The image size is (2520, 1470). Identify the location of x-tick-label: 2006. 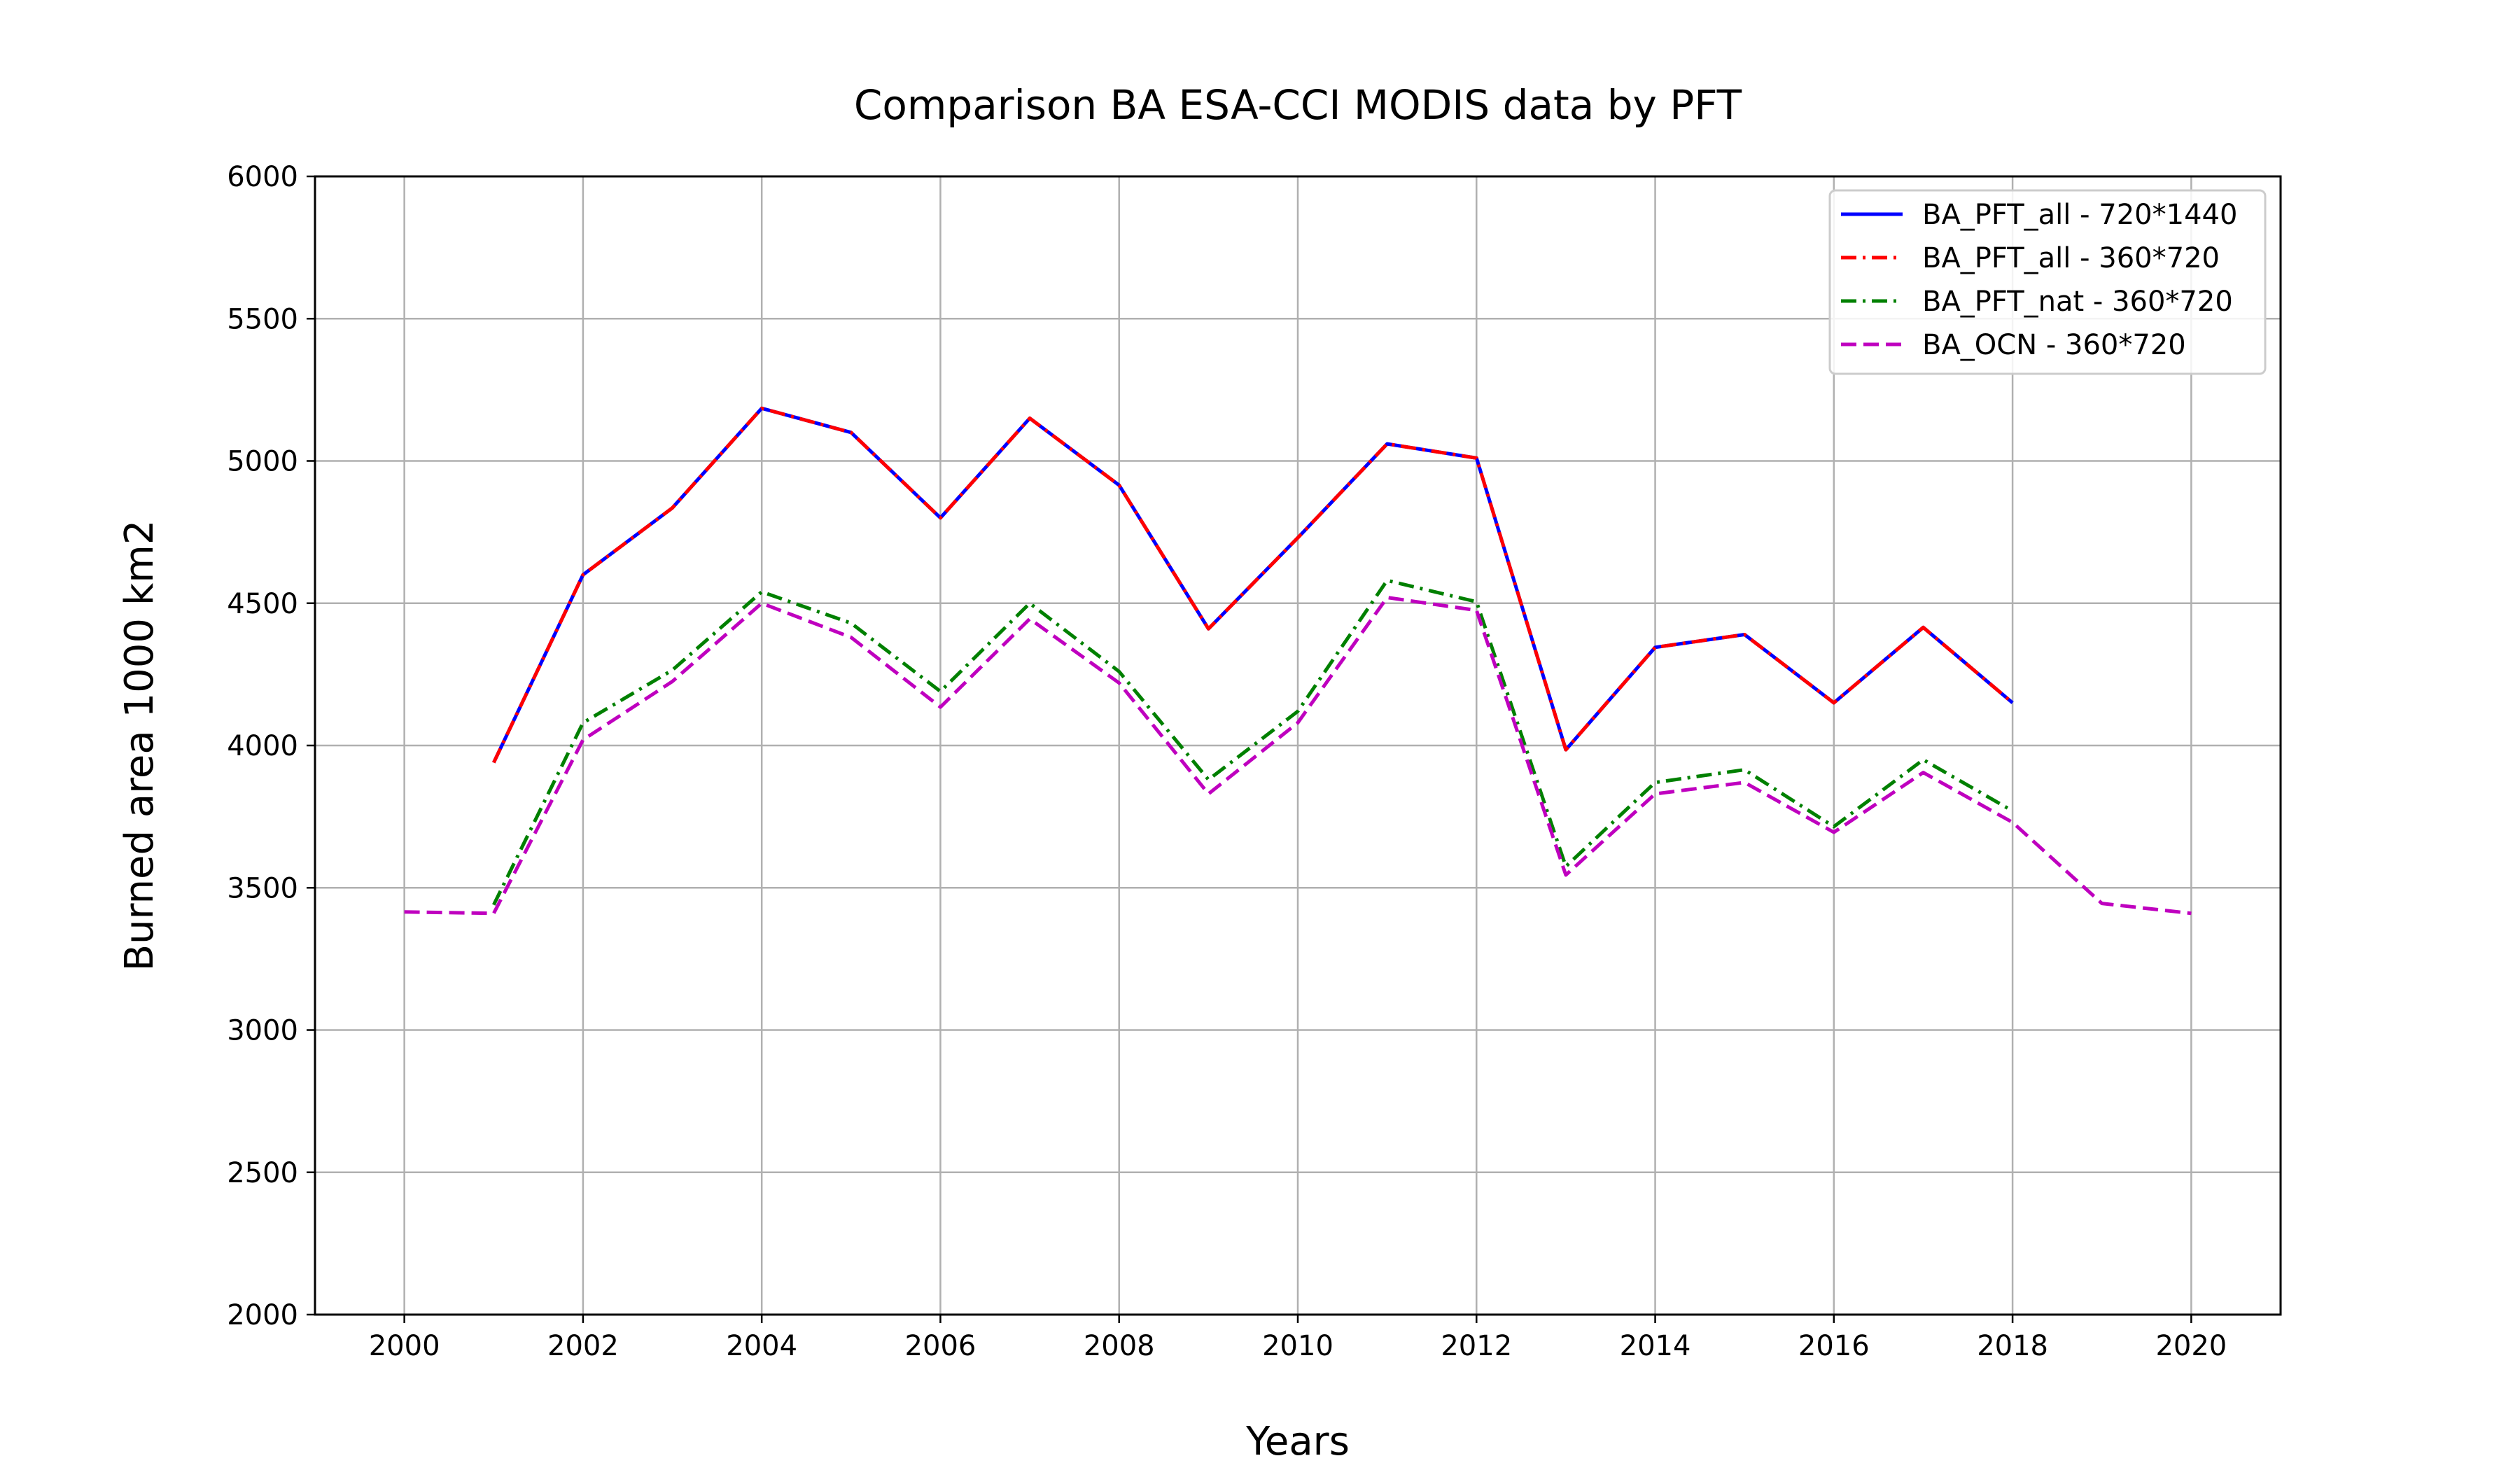
(940, 1346).